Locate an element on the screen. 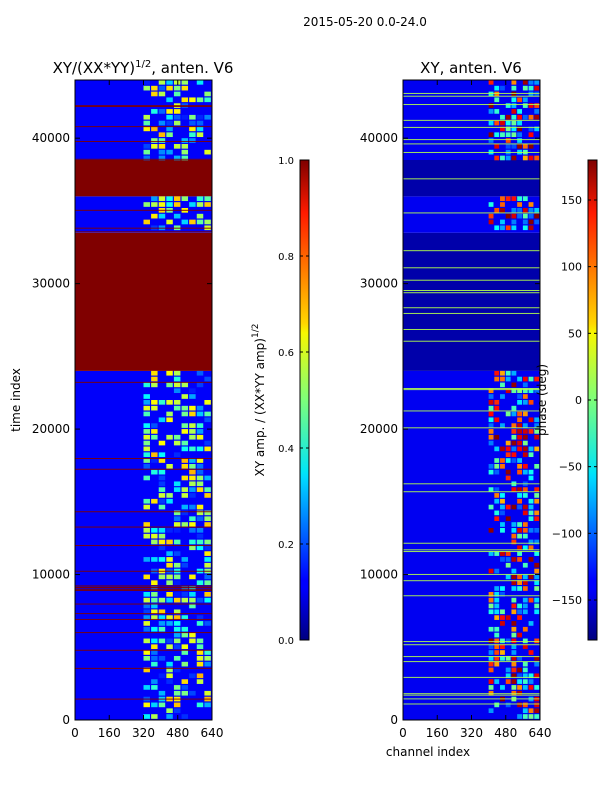  y-tick-label: 20000 is located at coordinates (379, 429).